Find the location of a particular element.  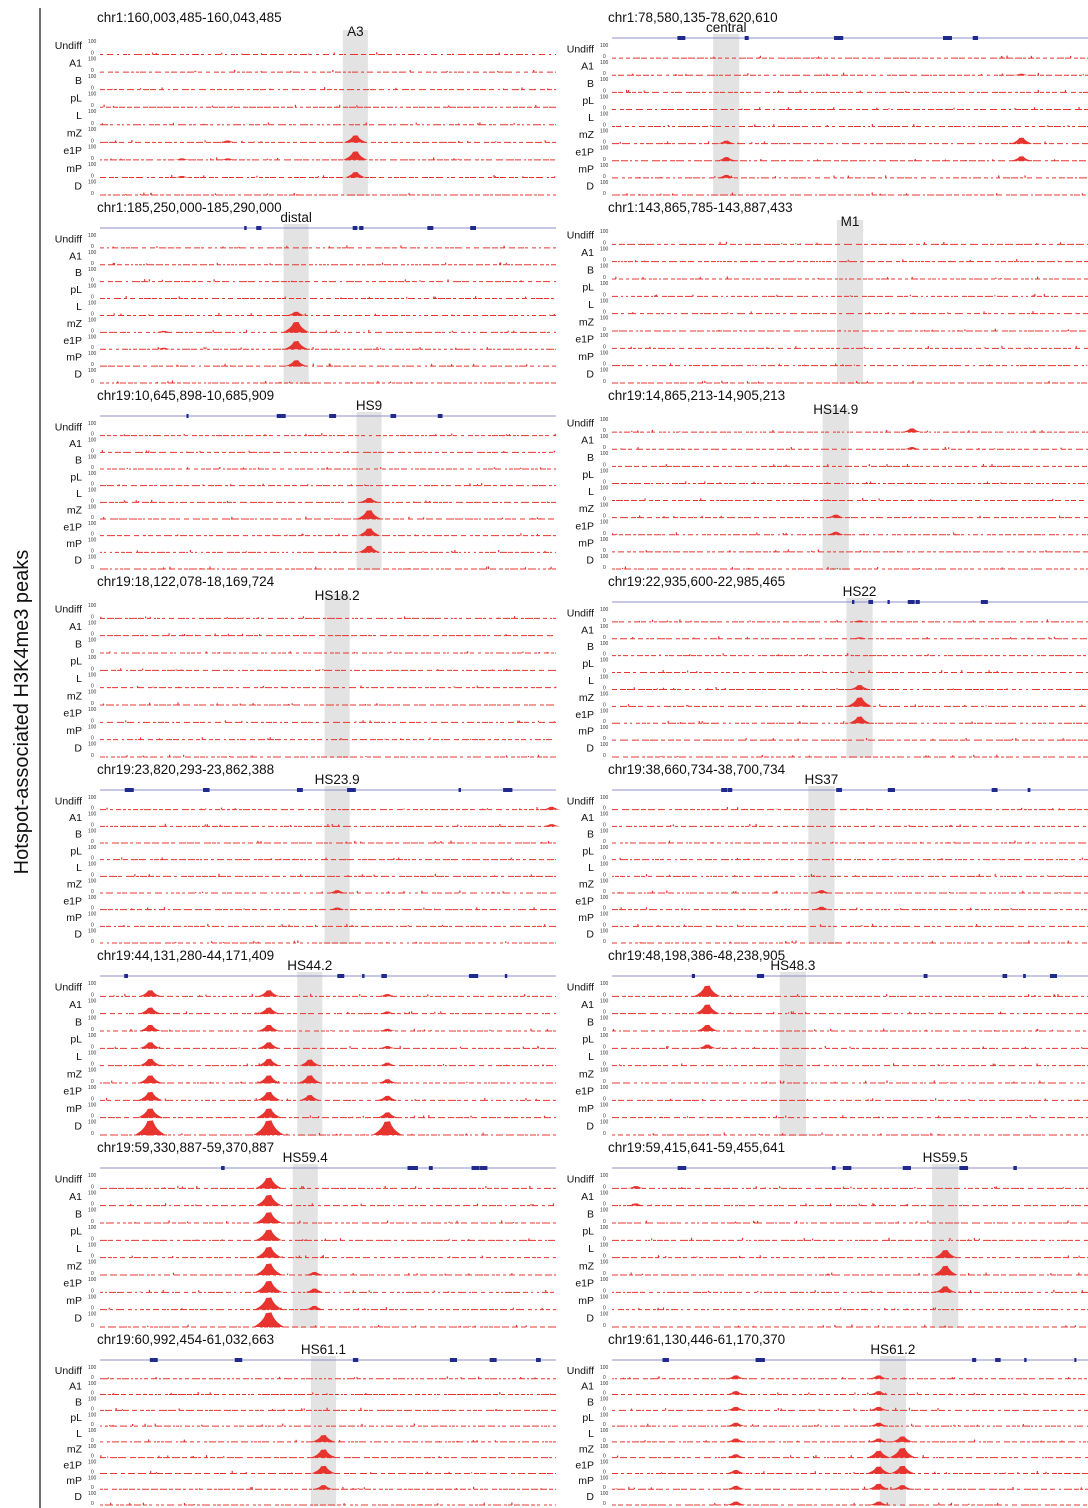

track-label: pL is located at coordinates (588, 101).